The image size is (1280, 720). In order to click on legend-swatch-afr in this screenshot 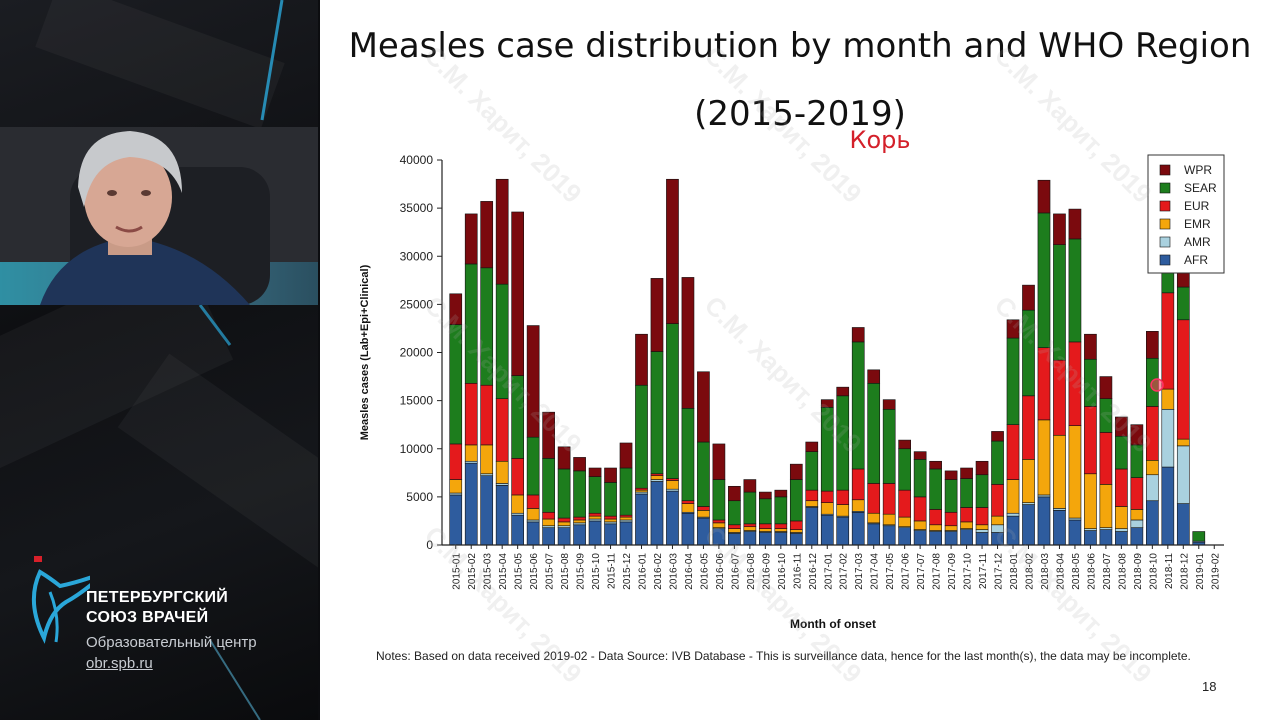, I will do `click(1165, 260)`.